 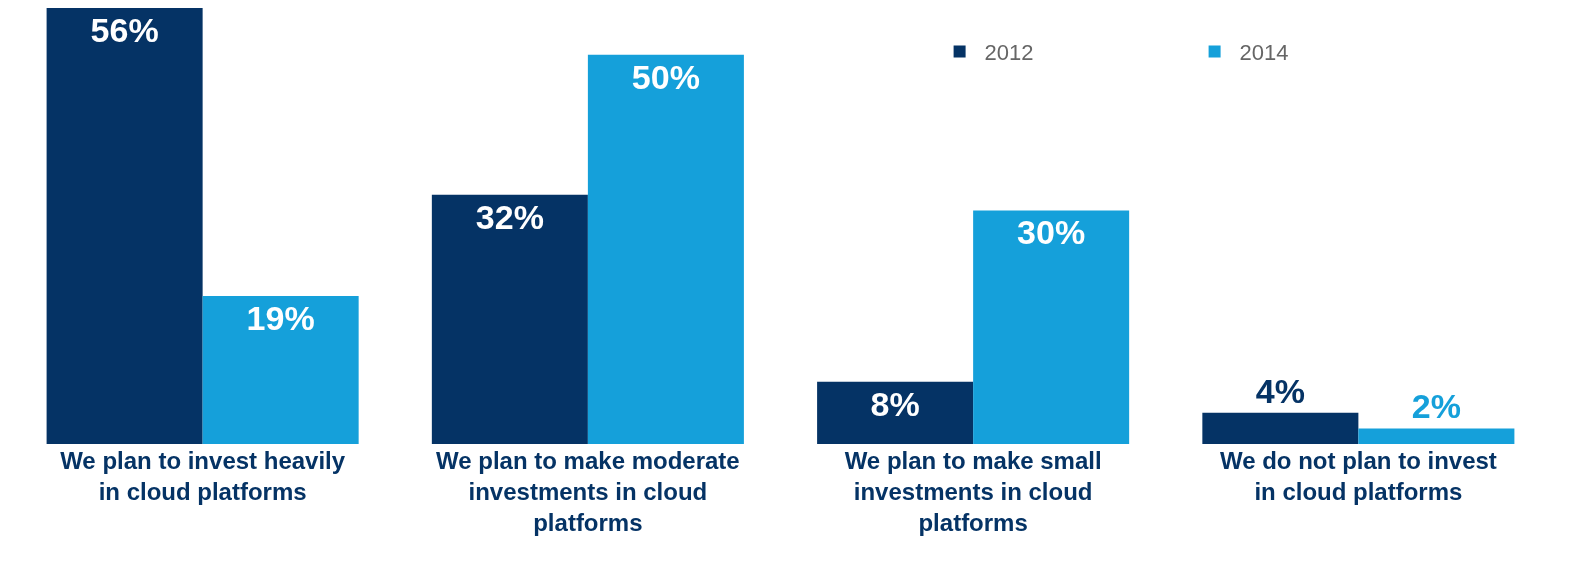 What do you see at coordinates (509, 216) in the screenshot?
I see `data-label: 32%` at bounding box center [509, 216].